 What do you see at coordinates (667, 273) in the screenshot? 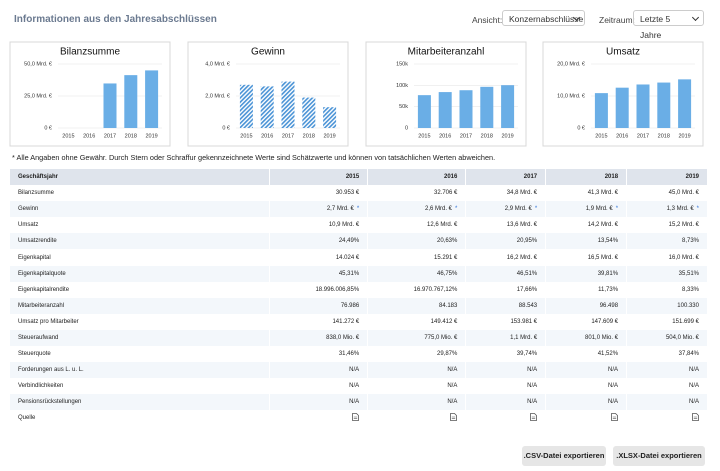
I see `value-cell: 35,51%` at bounding box center [667, 273].